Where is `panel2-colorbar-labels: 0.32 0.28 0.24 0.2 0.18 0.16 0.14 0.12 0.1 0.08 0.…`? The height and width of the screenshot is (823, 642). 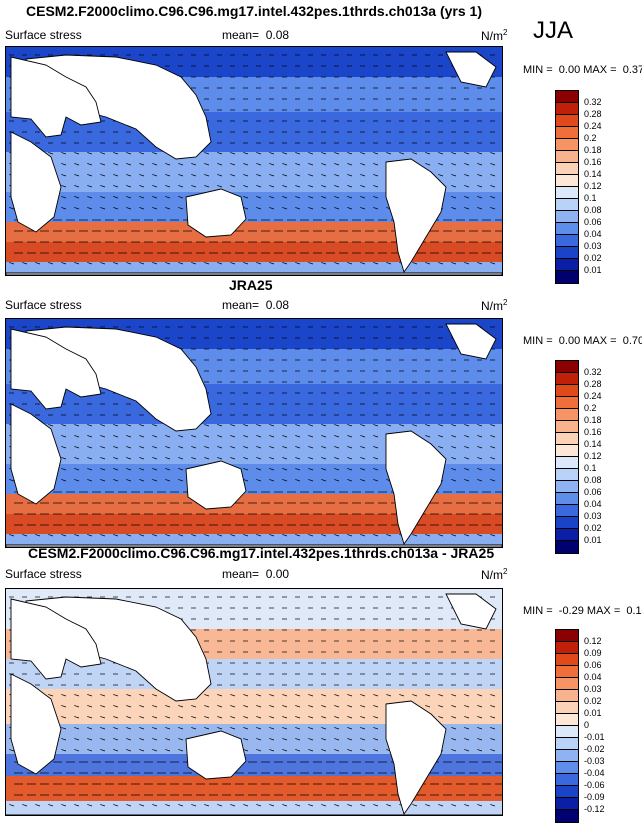
panel2-colorbar-labels: 0.32 0.28 0.24 0.2 0.18 0.16 0.14 0.12 0.1 0.08 0.… is located at coordinates (593, 456).